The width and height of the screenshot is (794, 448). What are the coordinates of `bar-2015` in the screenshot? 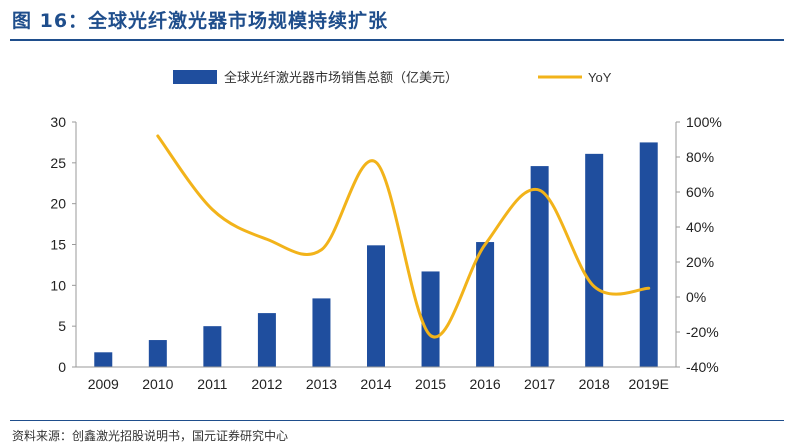 It's located at (430, 319).